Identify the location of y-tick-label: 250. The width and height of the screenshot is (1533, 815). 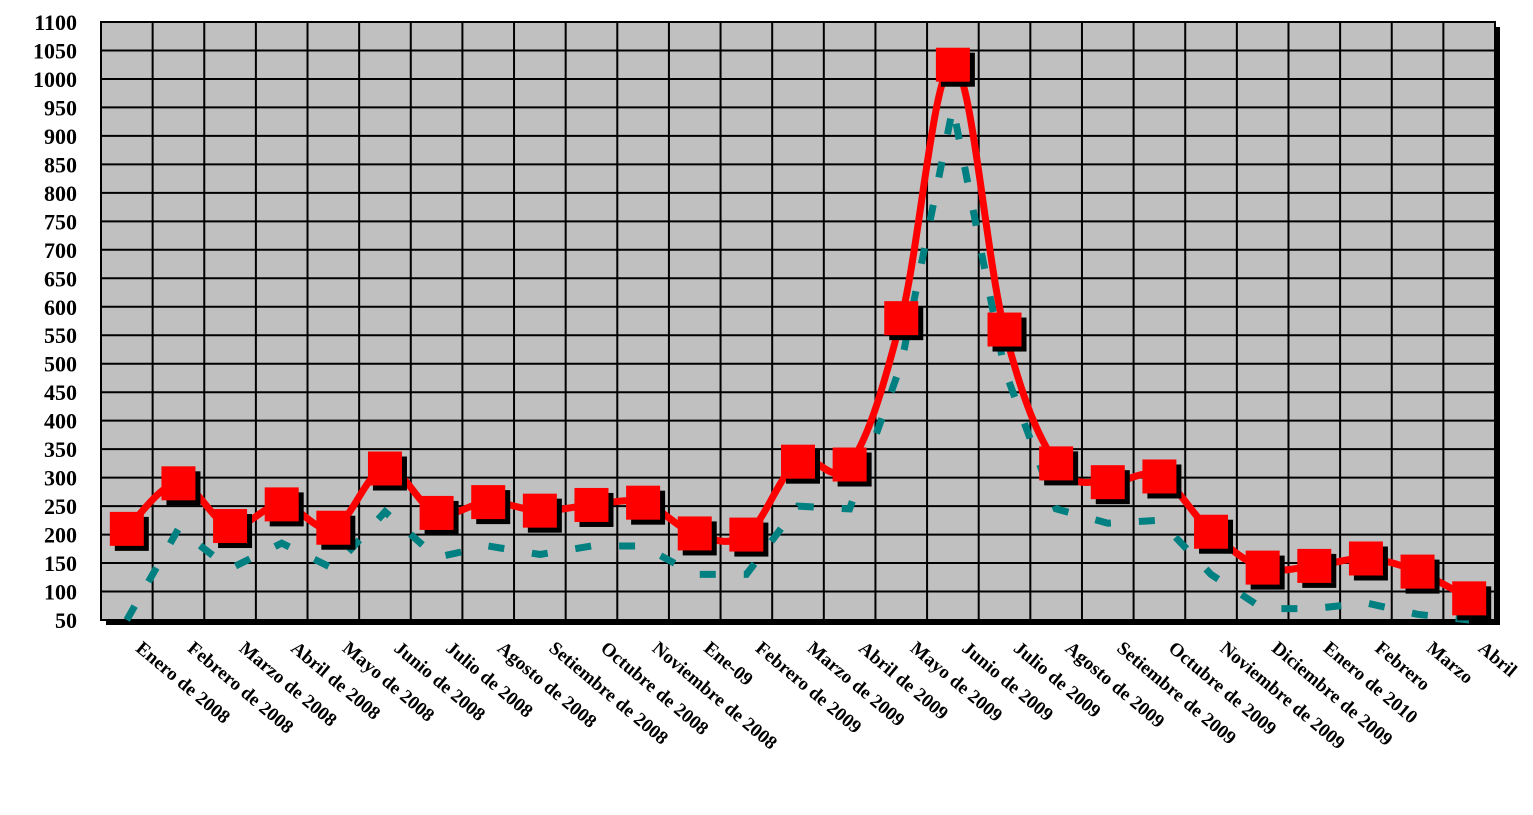
(60, 506).